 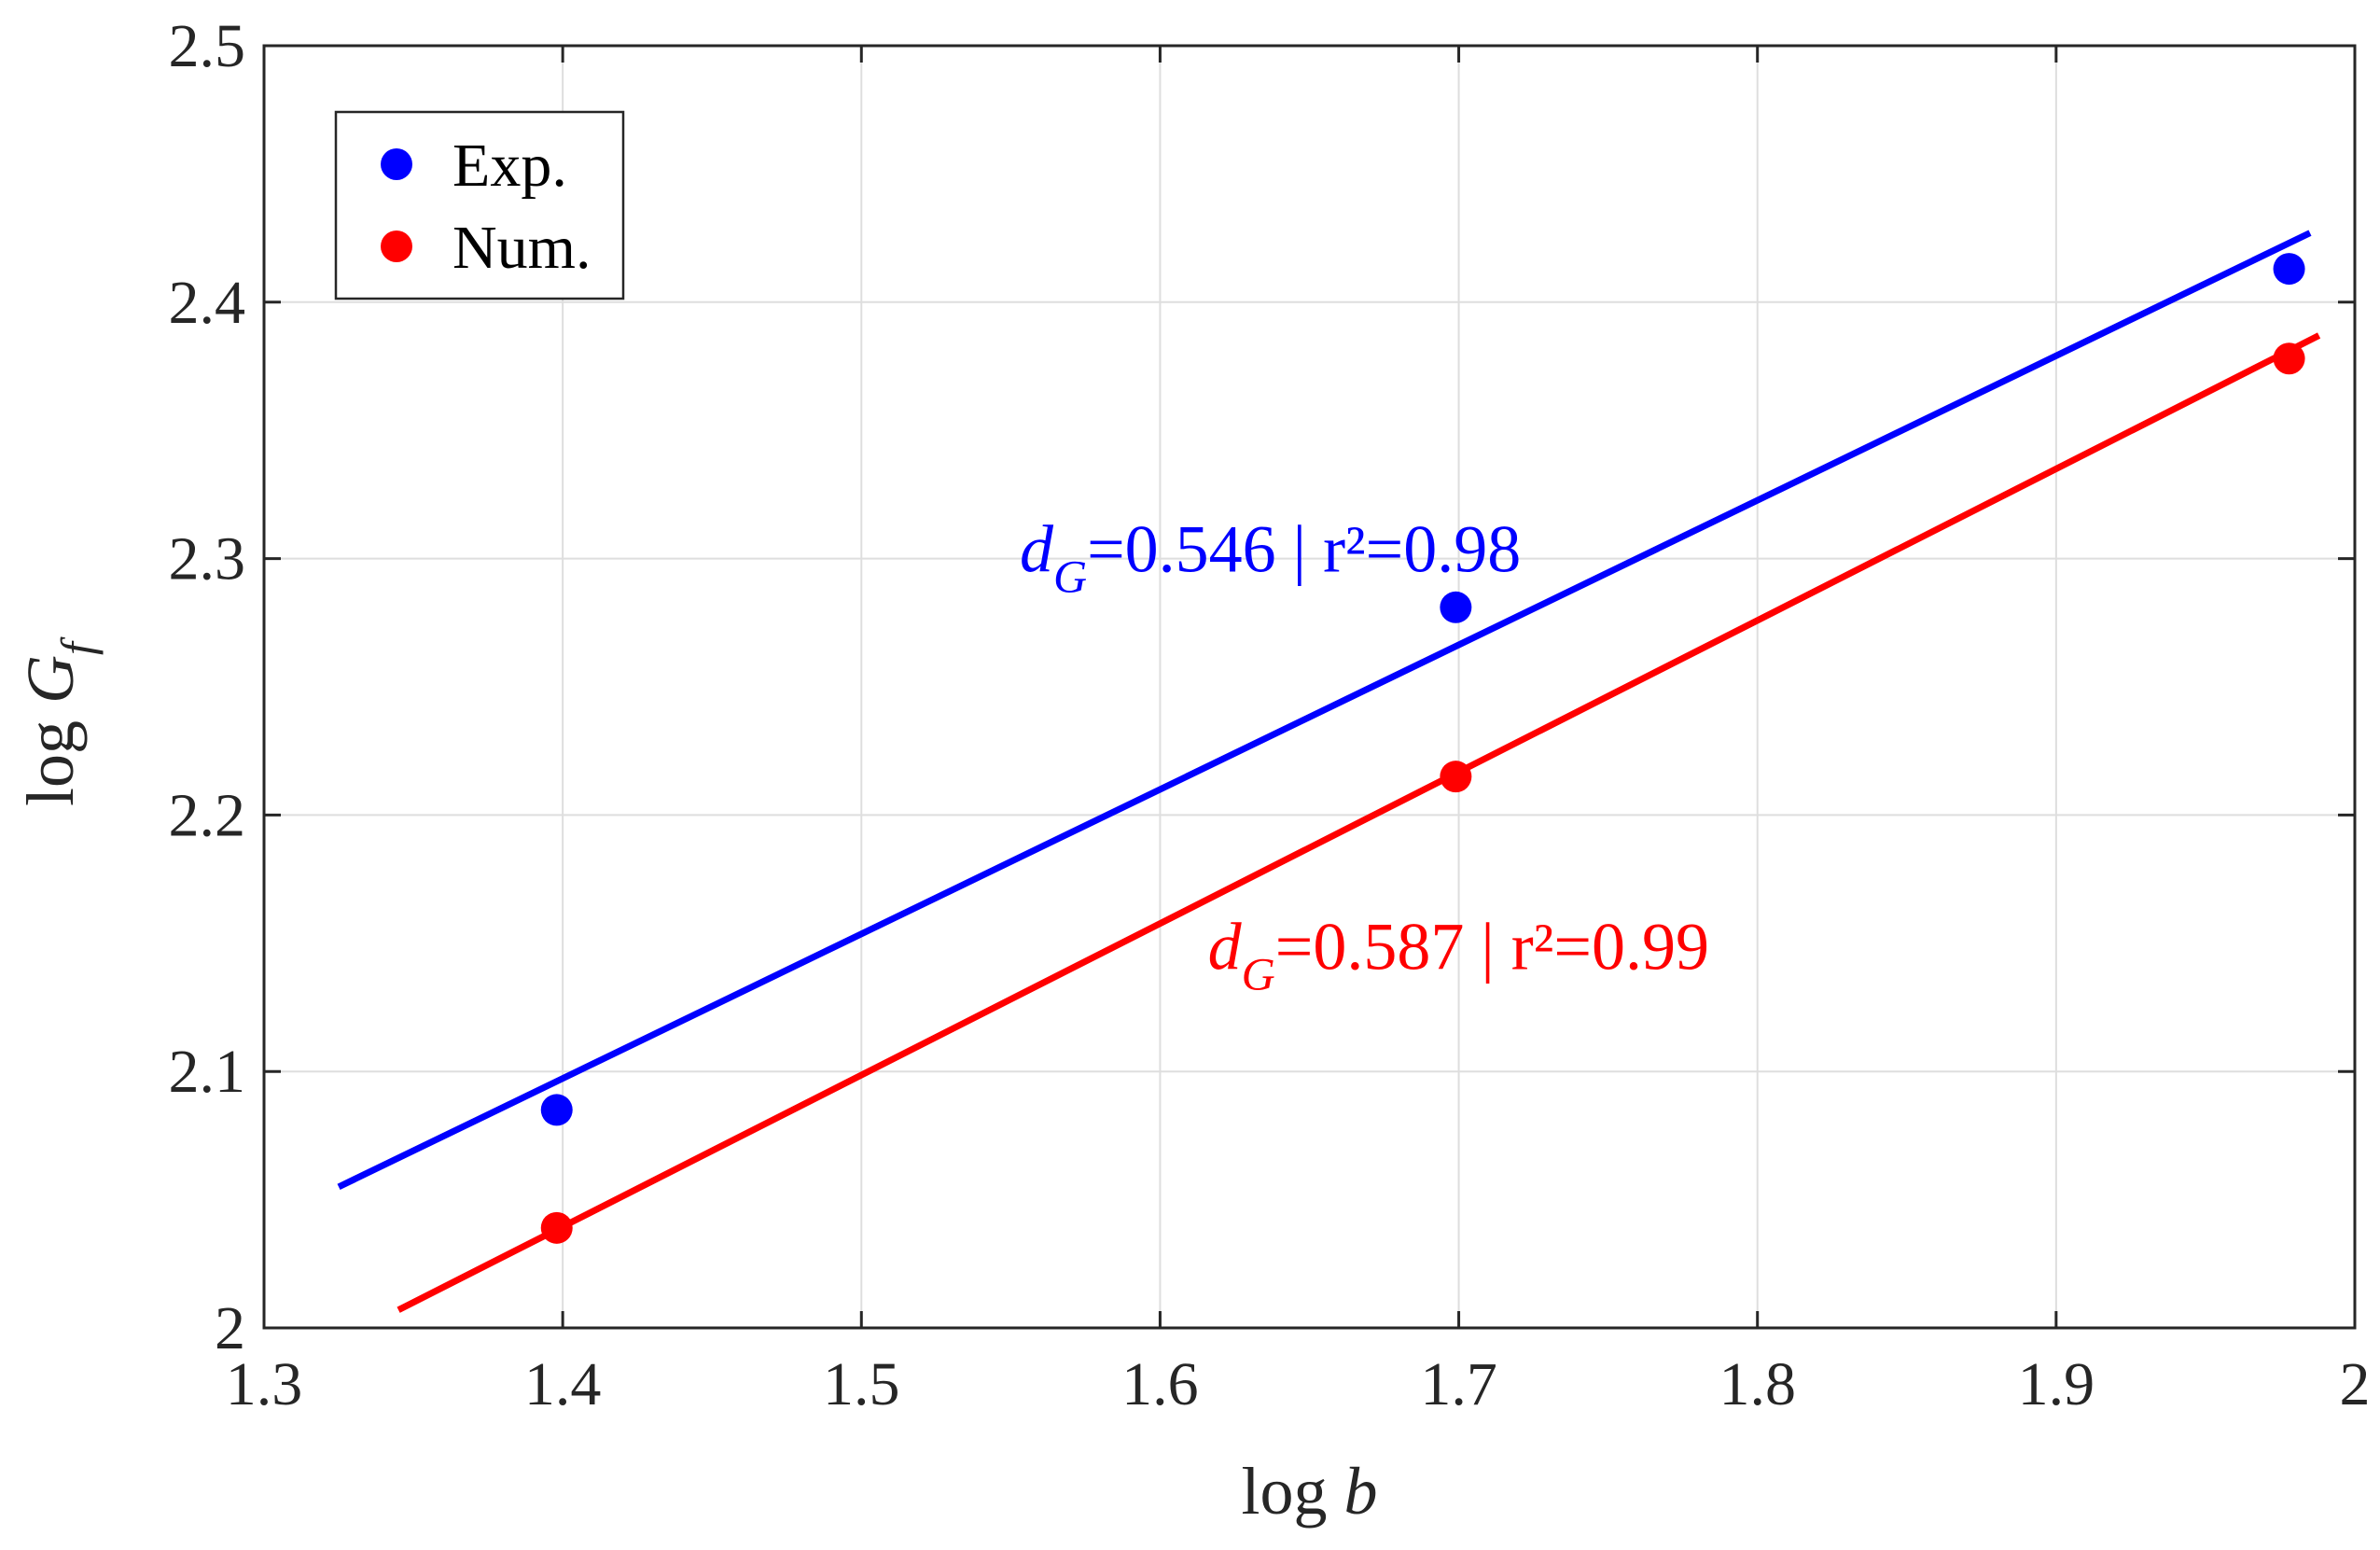 I want to click on legend: Exp. Num., so click(x=479, y=205).